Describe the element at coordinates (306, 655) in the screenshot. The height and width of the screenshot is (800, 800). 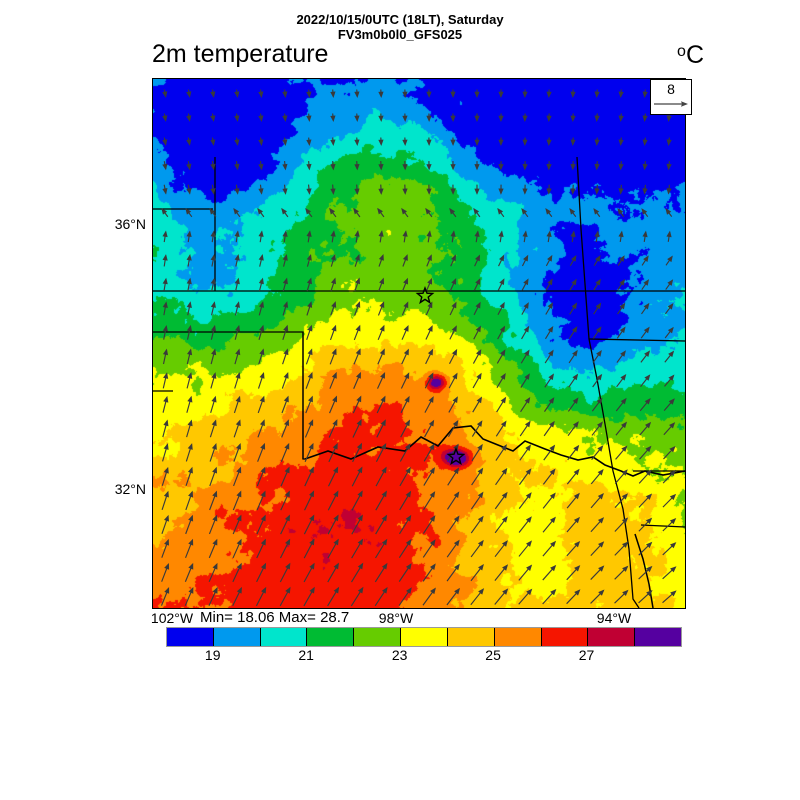
I see `colorbar-tick-1: 21` at that location.